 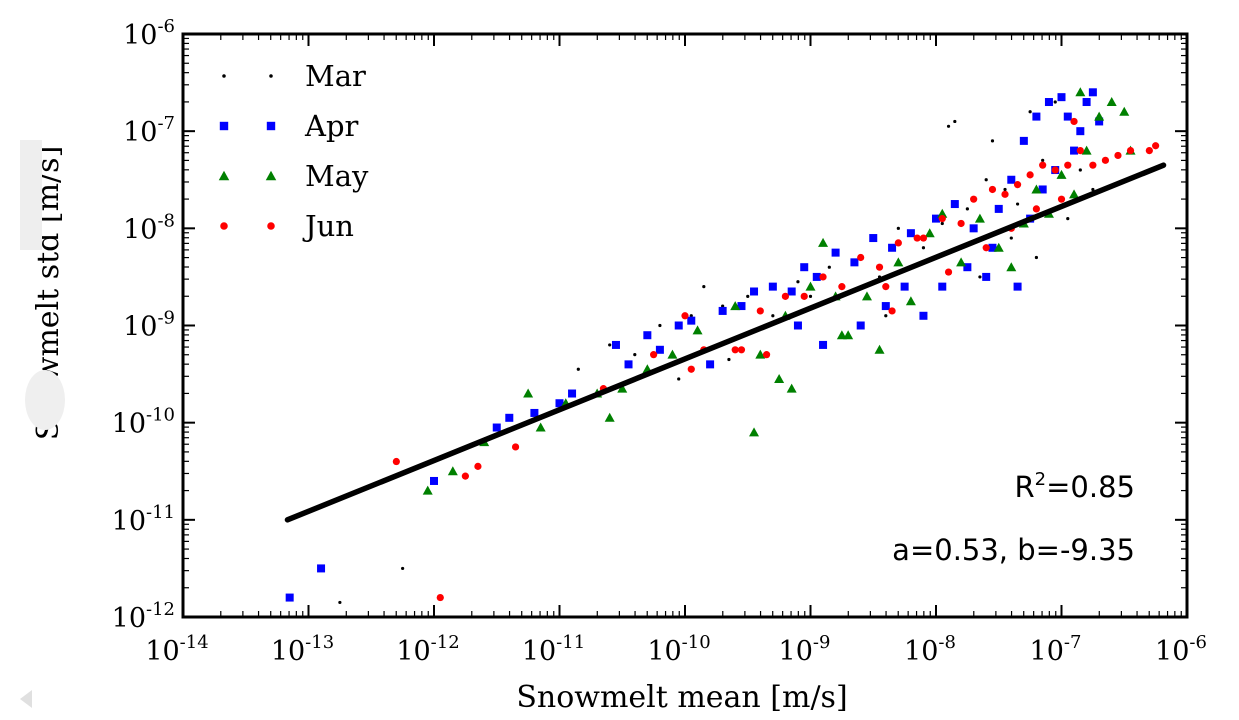 What do you see at coordinates (176, 649) in the screenshot?
I see `x-tick-label: 10⁻¹⁴` at bounding box center [176, 649].